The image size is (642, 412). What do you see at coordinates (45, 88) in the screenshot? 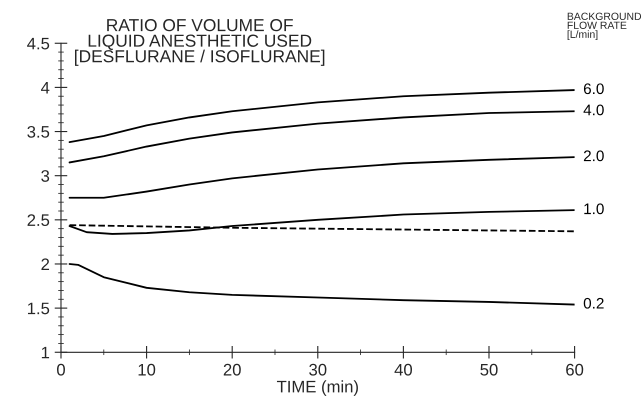
I see `y-tick-label: 4` at bounding box center [45, 88].